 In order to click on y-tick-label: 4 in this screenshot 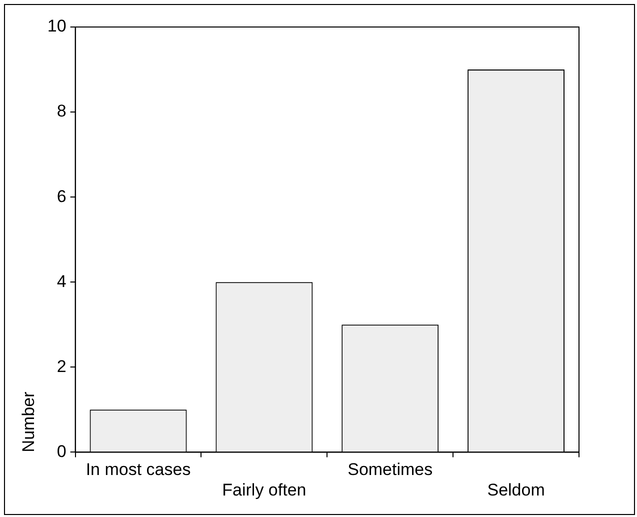, I will do `click(61, 281)`.